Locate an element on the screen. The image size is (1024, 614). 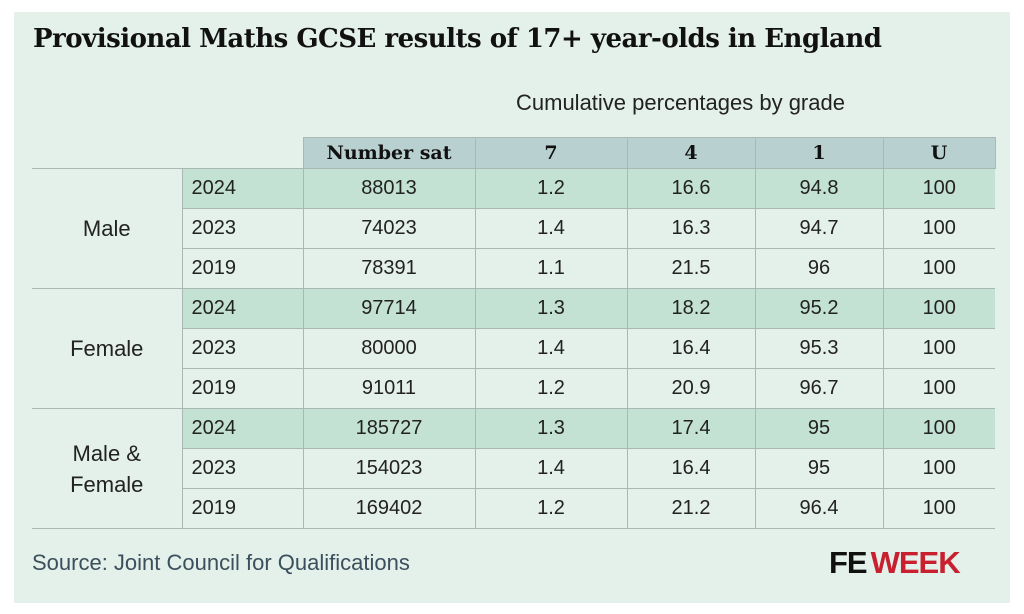
column-header: U is located at coordinates (939, 153).